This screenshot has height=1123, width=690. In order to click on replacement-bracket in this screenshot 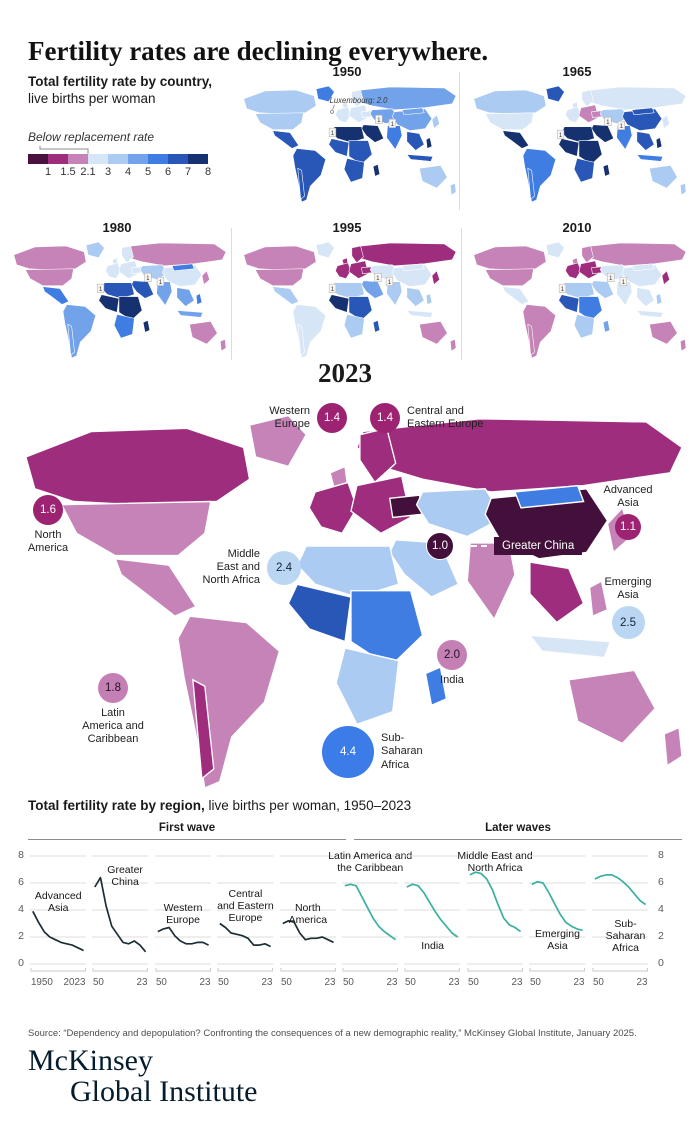, I will do `click(64, 149)`.